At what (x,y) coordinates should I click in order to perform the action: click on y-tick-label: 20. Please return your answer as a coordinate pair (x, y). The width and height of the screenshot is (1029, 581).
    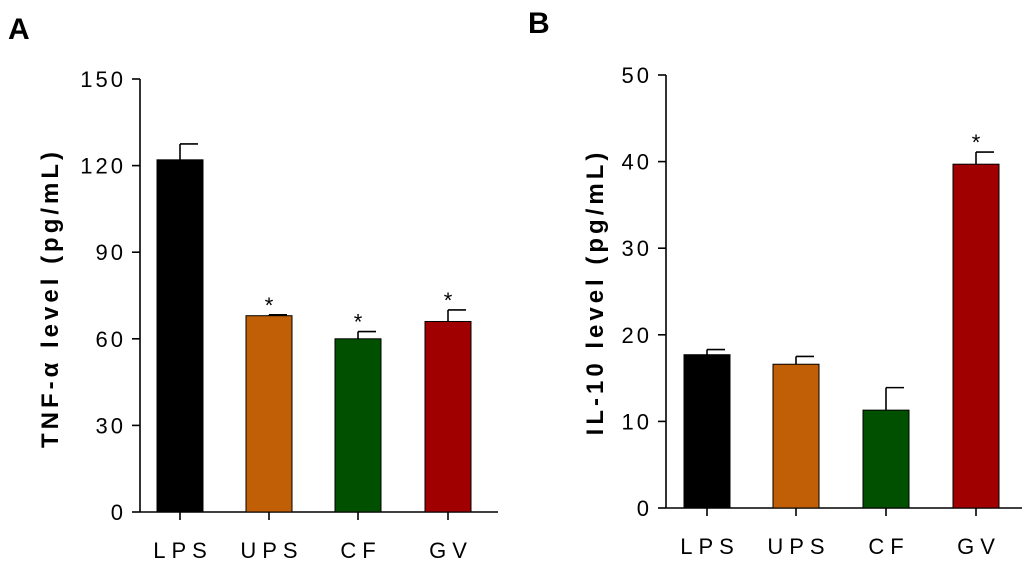
    Looking at the image, I should click on (637, 335).